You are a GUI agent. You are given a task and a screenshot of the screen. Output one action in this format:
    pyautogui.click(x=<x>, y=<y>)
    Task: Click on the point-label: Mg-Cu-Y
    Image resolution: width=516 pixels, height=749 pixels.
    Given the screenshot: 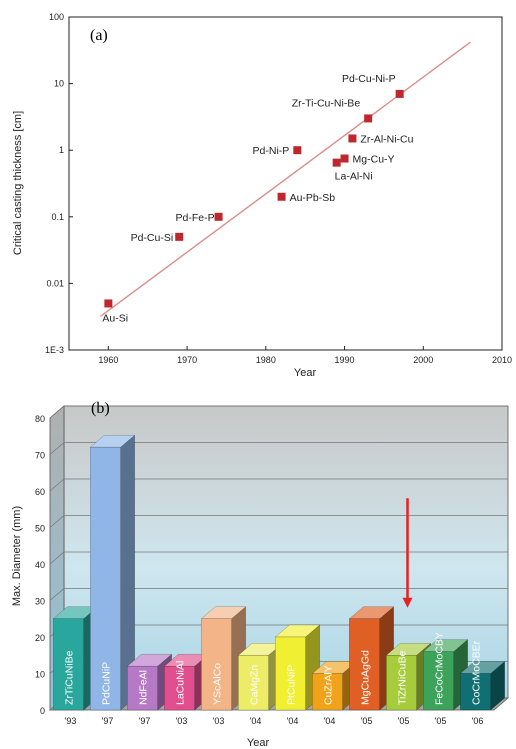 What is the action you would take?
    pyautogui.click(x=374, y=160)
    